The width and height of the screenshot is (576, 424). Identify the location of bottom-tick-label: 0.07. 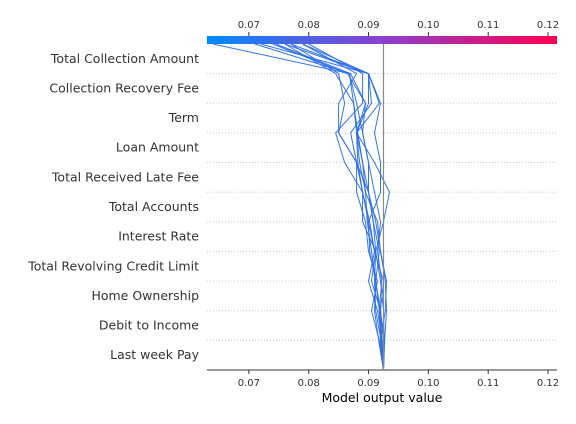
(249, 383).